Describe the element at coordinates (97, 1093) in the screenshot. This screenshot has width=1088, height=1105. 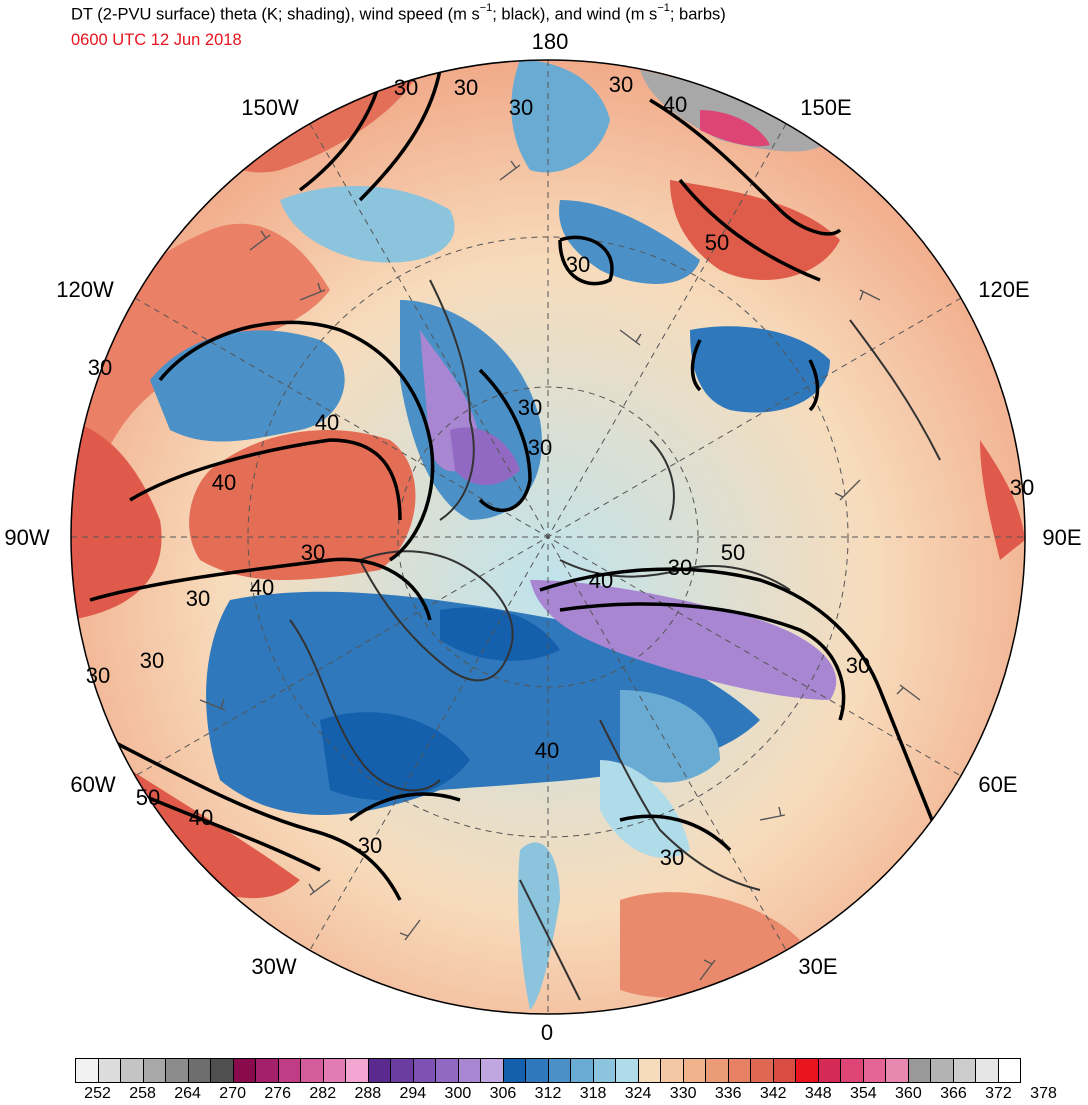
I see `colorbar-tick-label: 252` at that location.